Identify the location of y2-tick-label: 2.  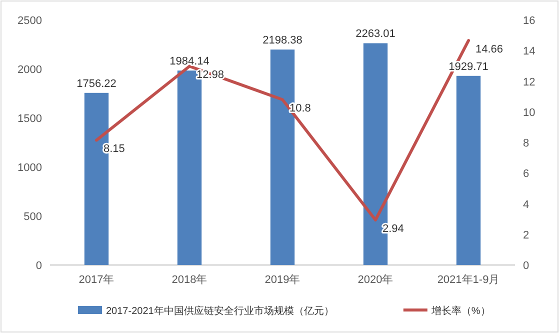
(526, 235).